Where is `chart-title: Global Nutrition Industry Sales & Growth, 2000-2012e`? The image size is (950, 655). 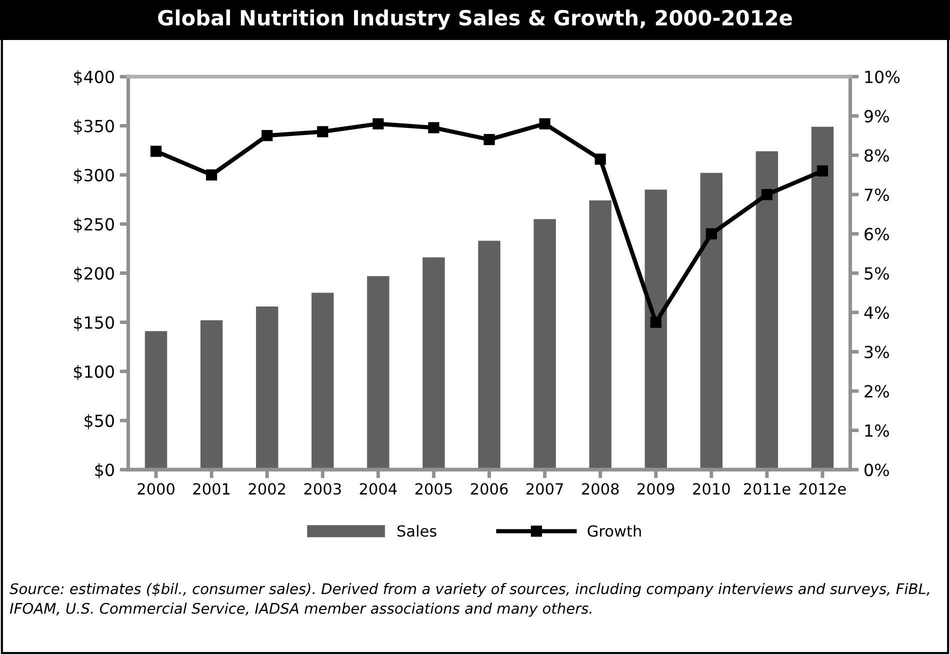
chart-title: Global Nutrition Industry Sales & Growth, 2000-2012e is located at coordinates (475, 19).